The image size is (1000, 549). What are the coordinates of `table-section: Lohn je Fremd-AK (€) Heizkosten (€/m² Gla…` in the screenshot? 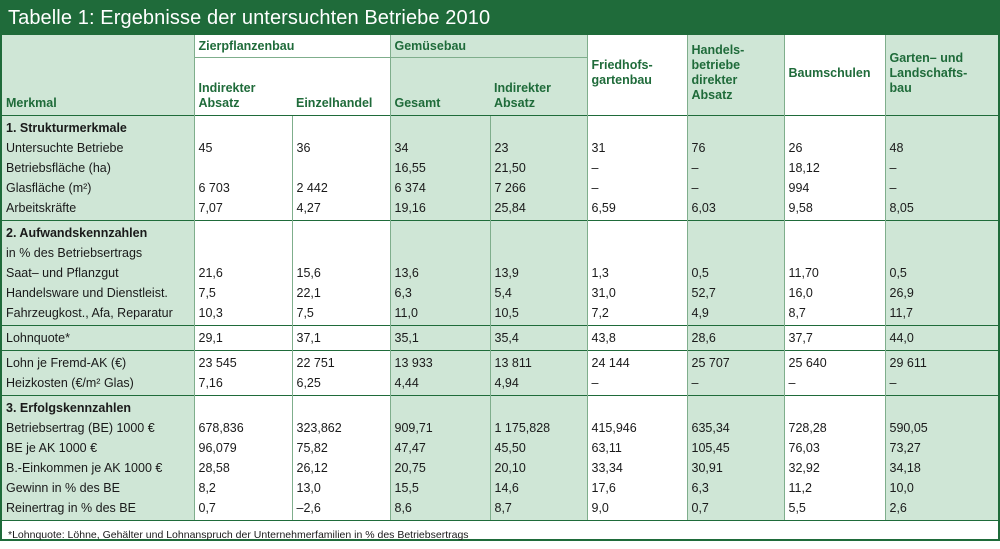 It's located at (500, 373).